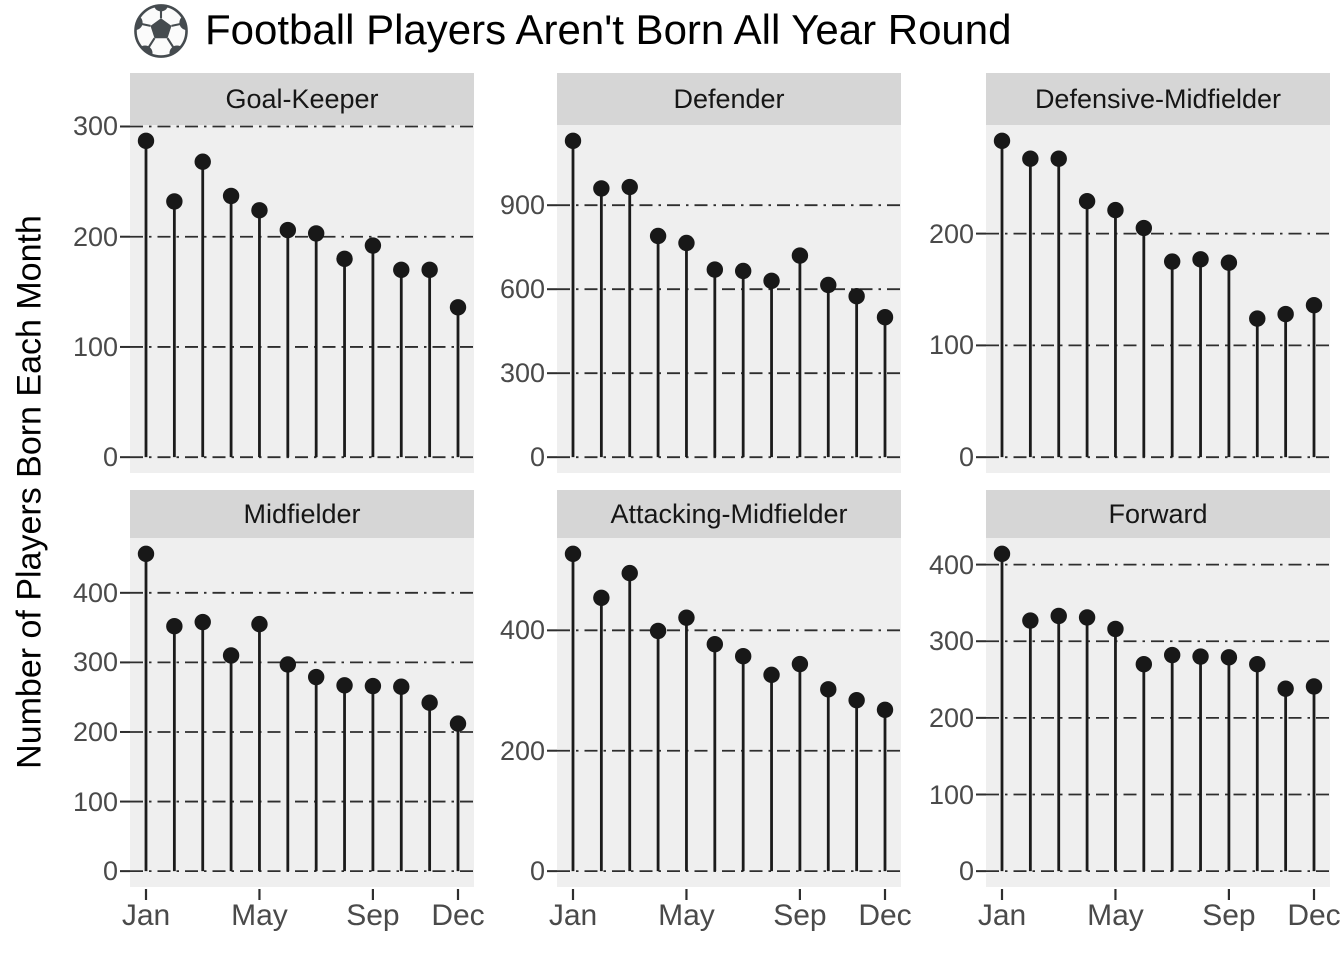 This screenshot has width=1344, height=960. What do you see at coordinates (729, 514) in the screenshot?
I see `facet-strip-title: Attacking-Midfielder` at bounding box center [729, 514].